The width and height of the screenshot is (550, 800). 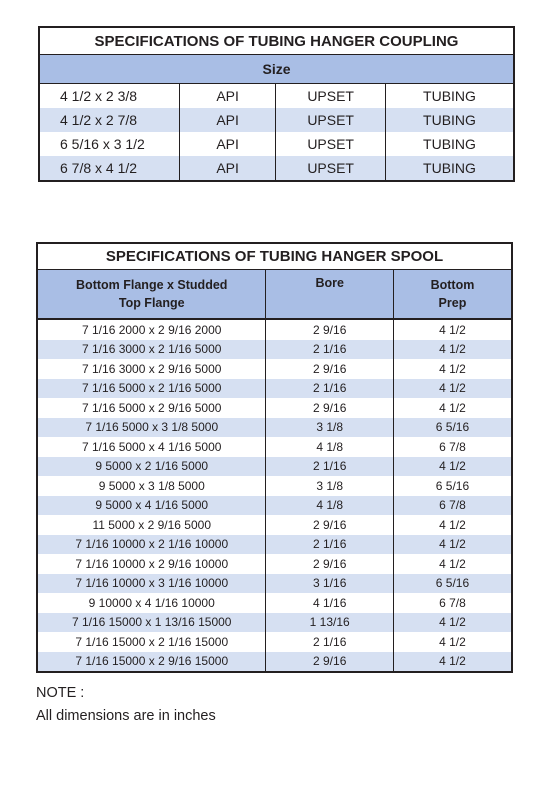 I want to click on header-bore-label: Bore, so click(x=329, y=283).